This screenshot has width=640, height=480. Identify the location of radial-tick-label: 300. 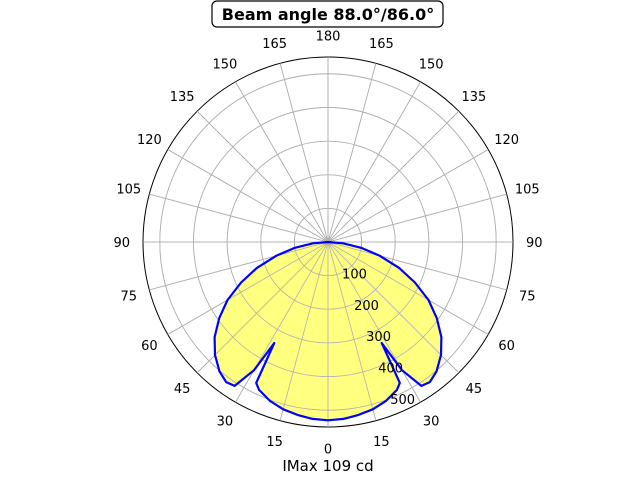
(378, 337).